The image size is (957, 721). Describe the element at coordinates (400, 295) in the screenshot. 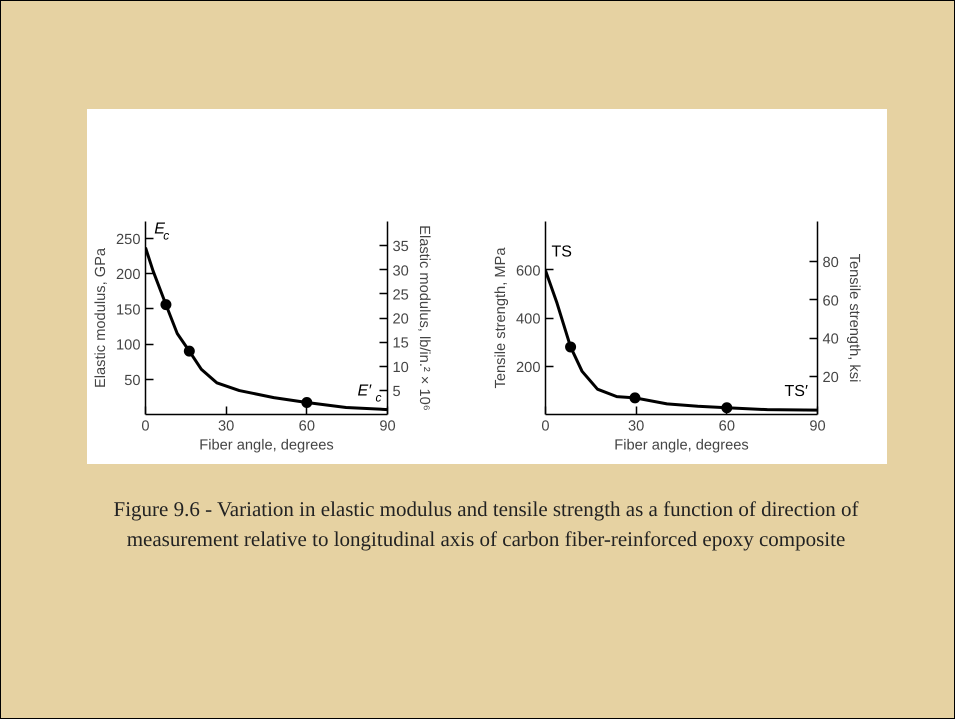

I see `y2-tick-label: 25` at that location.